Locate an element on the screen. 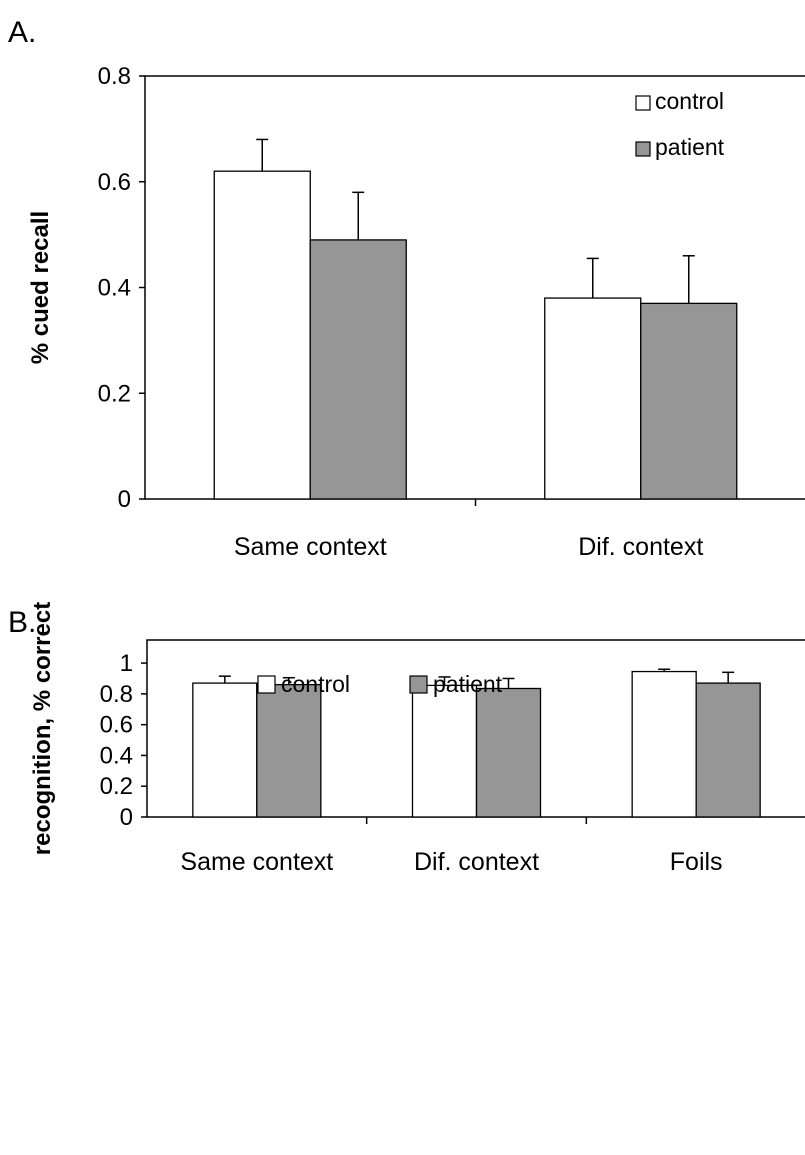 This screenshot has width=805, height=1155. bar-control-foils is located at coordinates (664, 744).